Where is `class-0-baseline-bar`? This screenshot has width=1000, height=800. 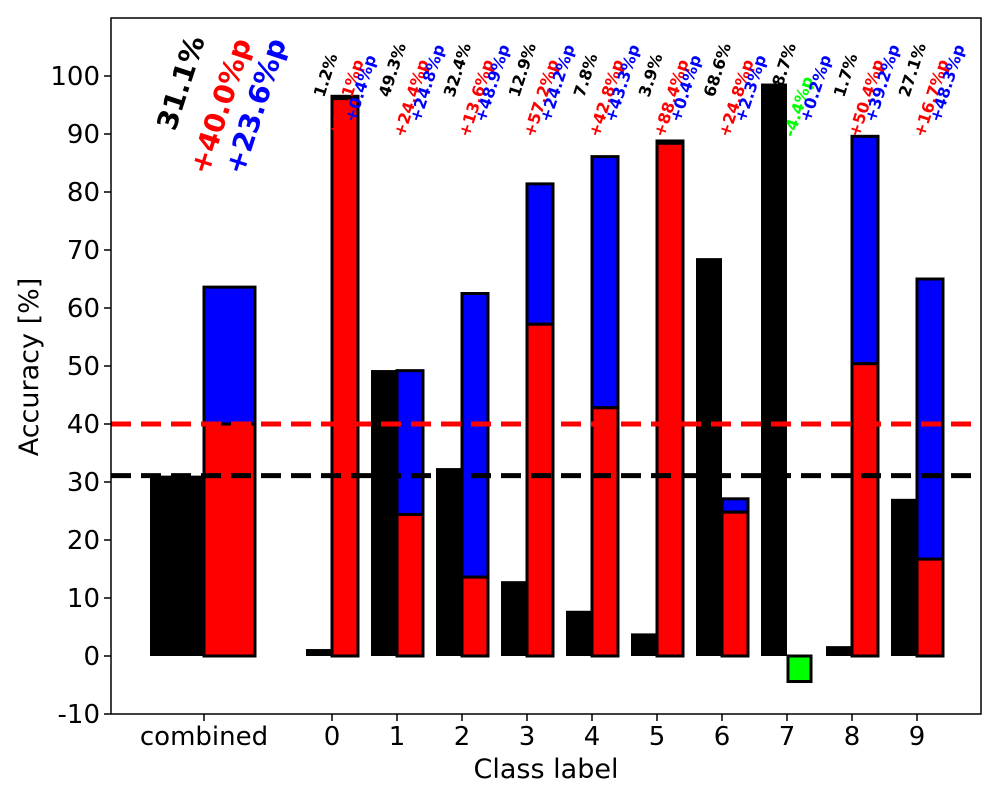
class-0-baseline-bar is located at coordinates (319, 652).